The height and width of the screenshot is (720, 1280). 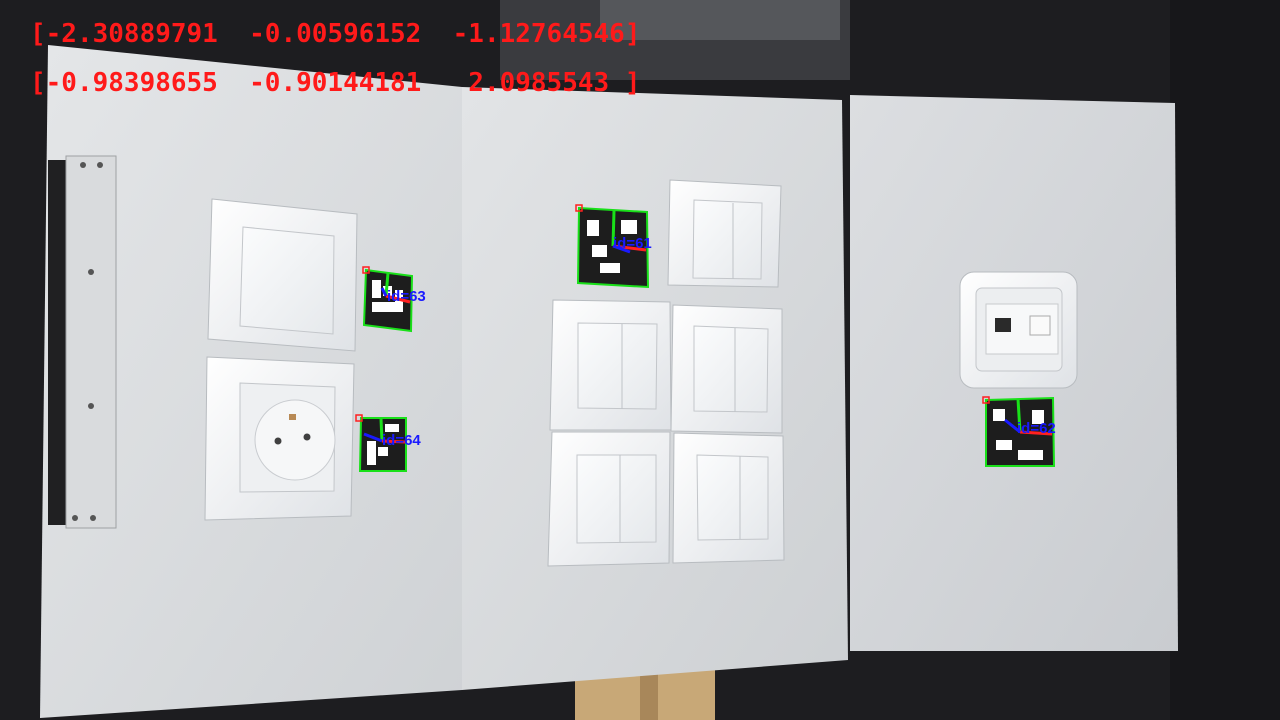 I want to click on light-switch-single, so click(x=282, y=275).